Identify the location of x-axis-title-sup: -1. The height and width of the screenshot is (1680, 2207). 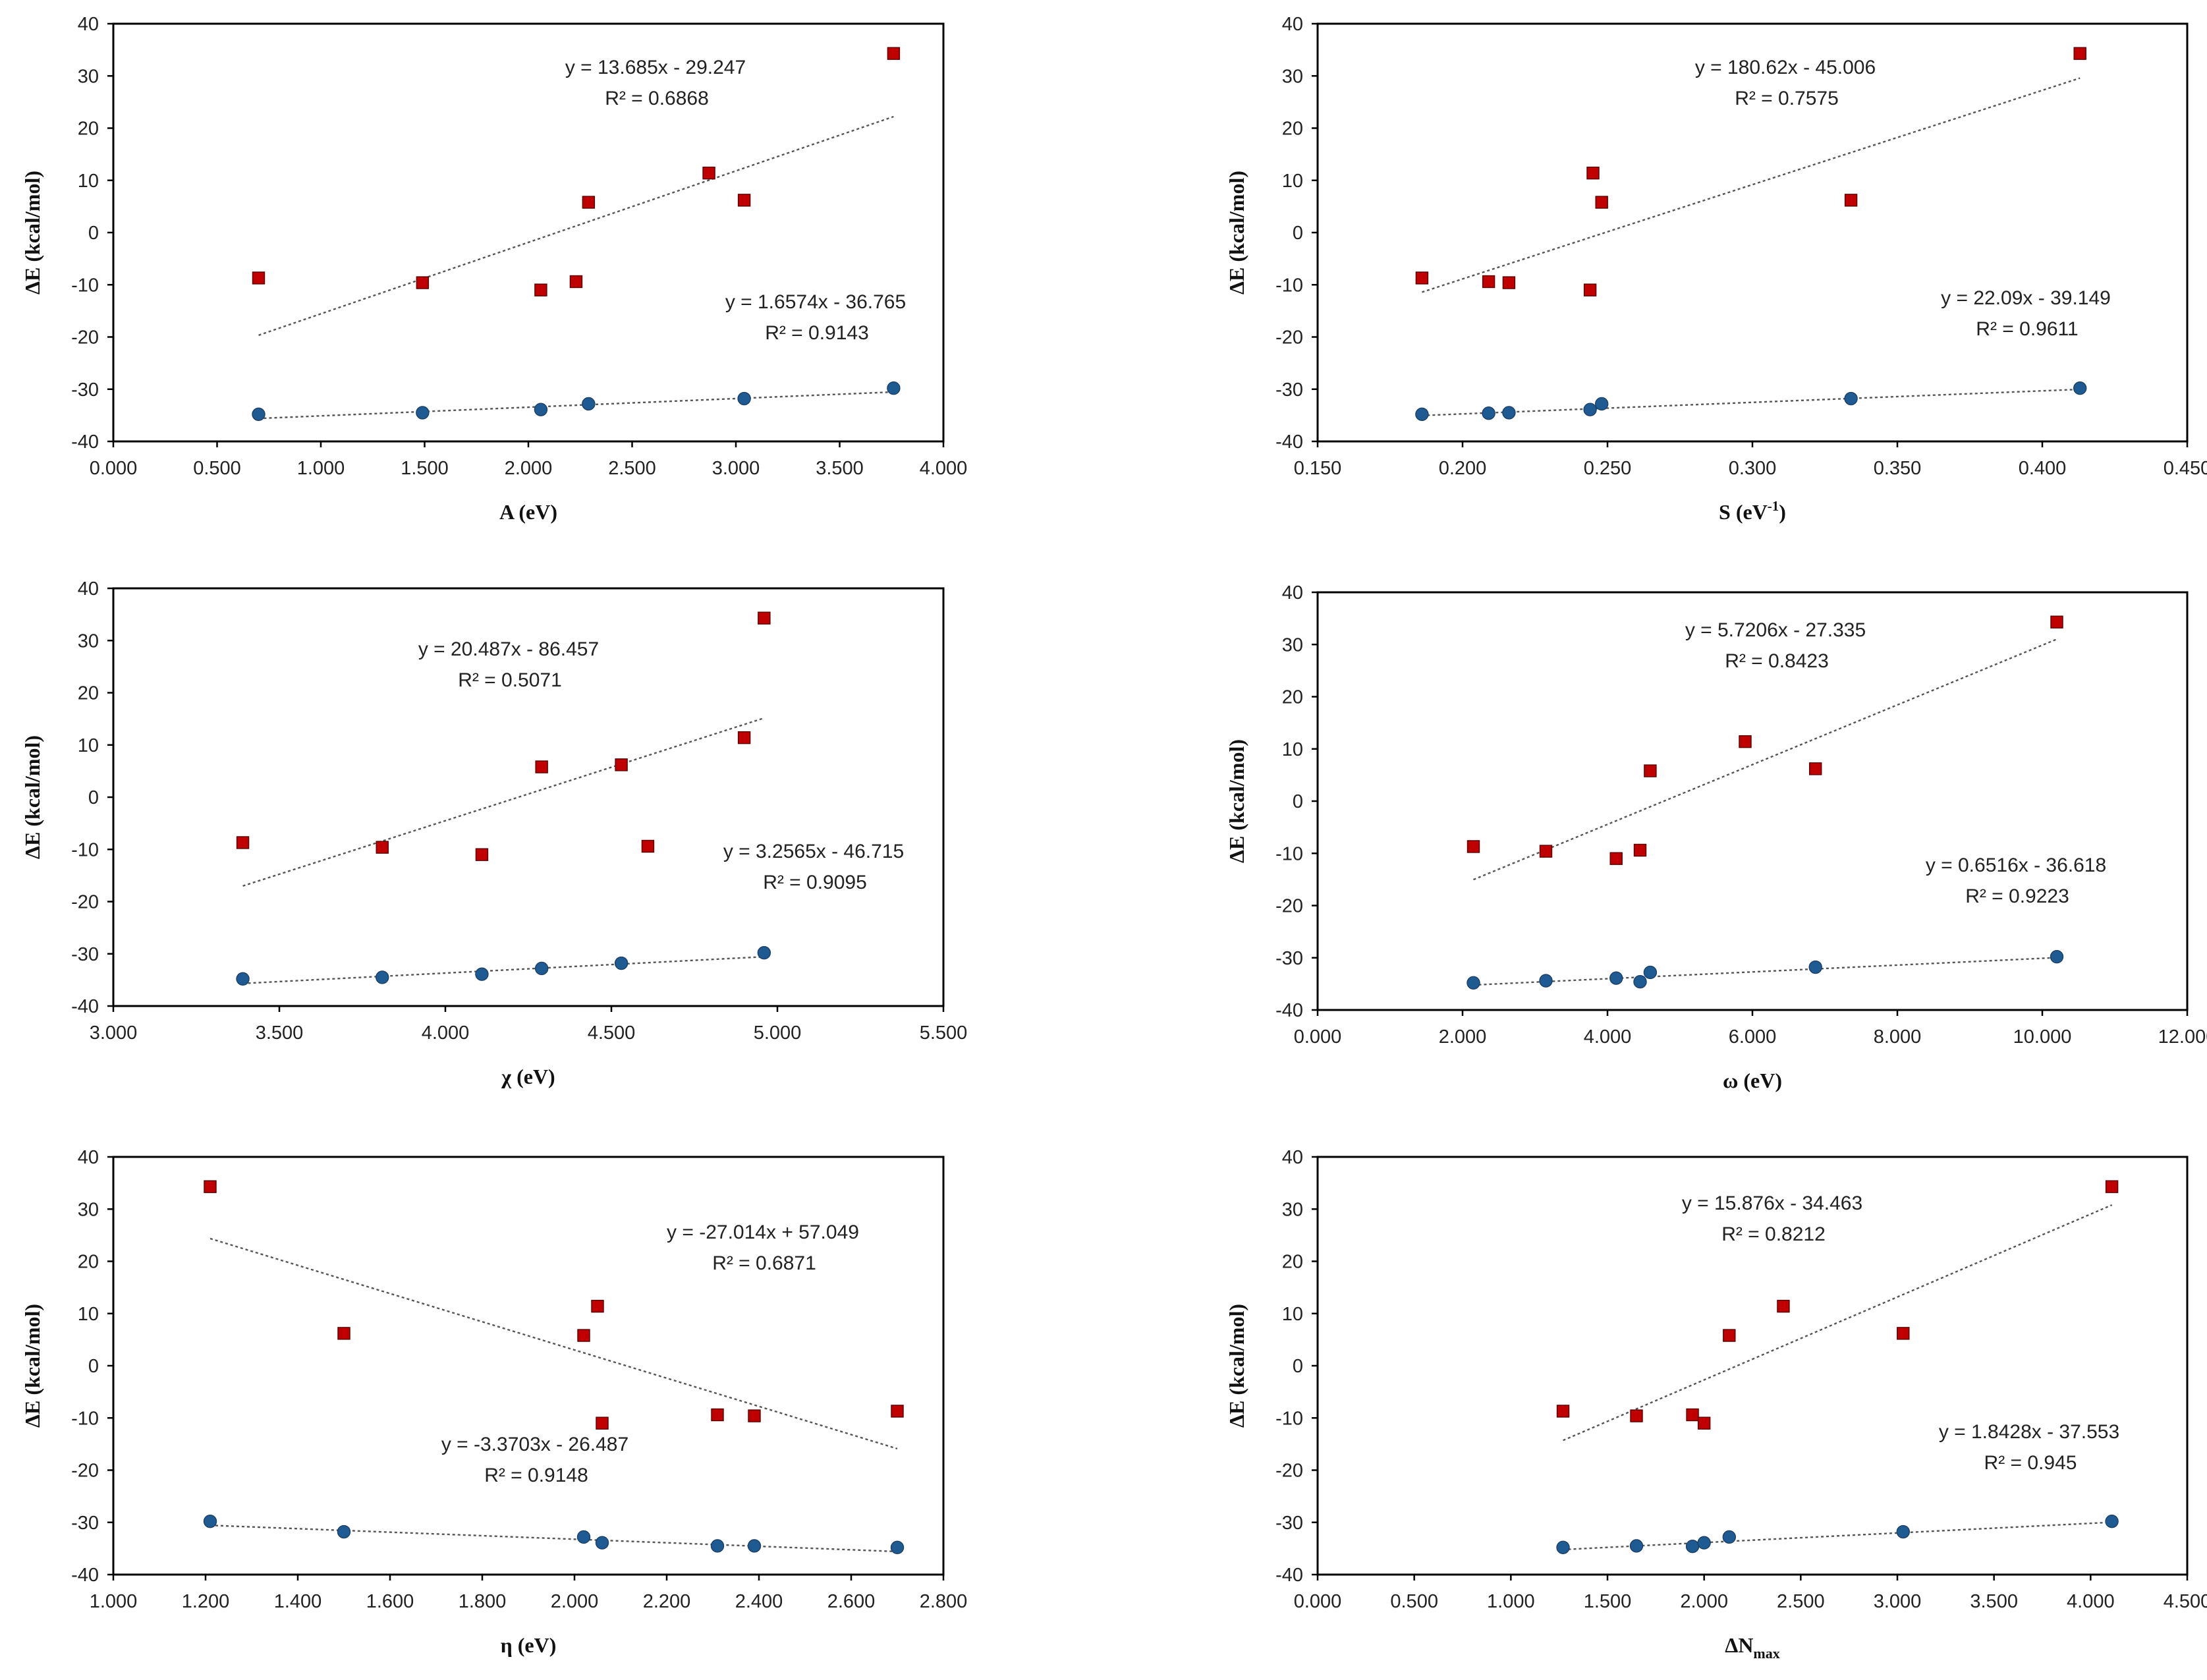
(1773, 506).